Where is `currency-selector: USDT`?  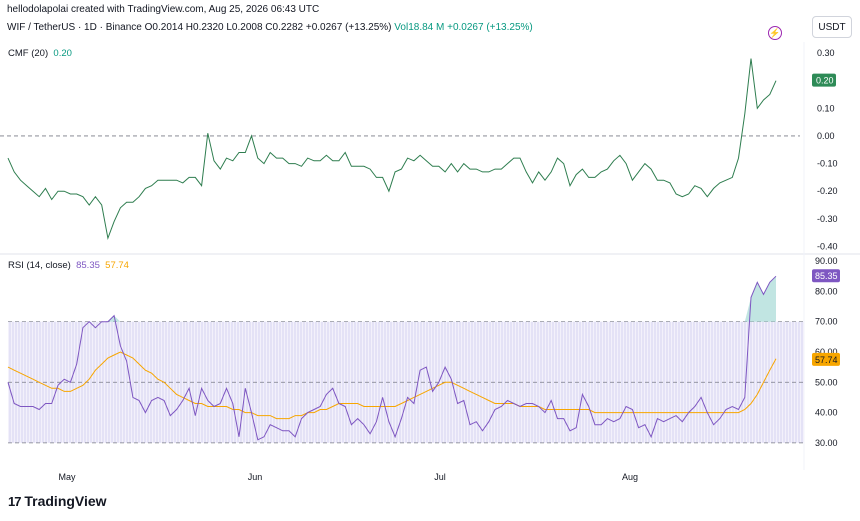 currency-selector: USDT is located at coordinates (832, 27).